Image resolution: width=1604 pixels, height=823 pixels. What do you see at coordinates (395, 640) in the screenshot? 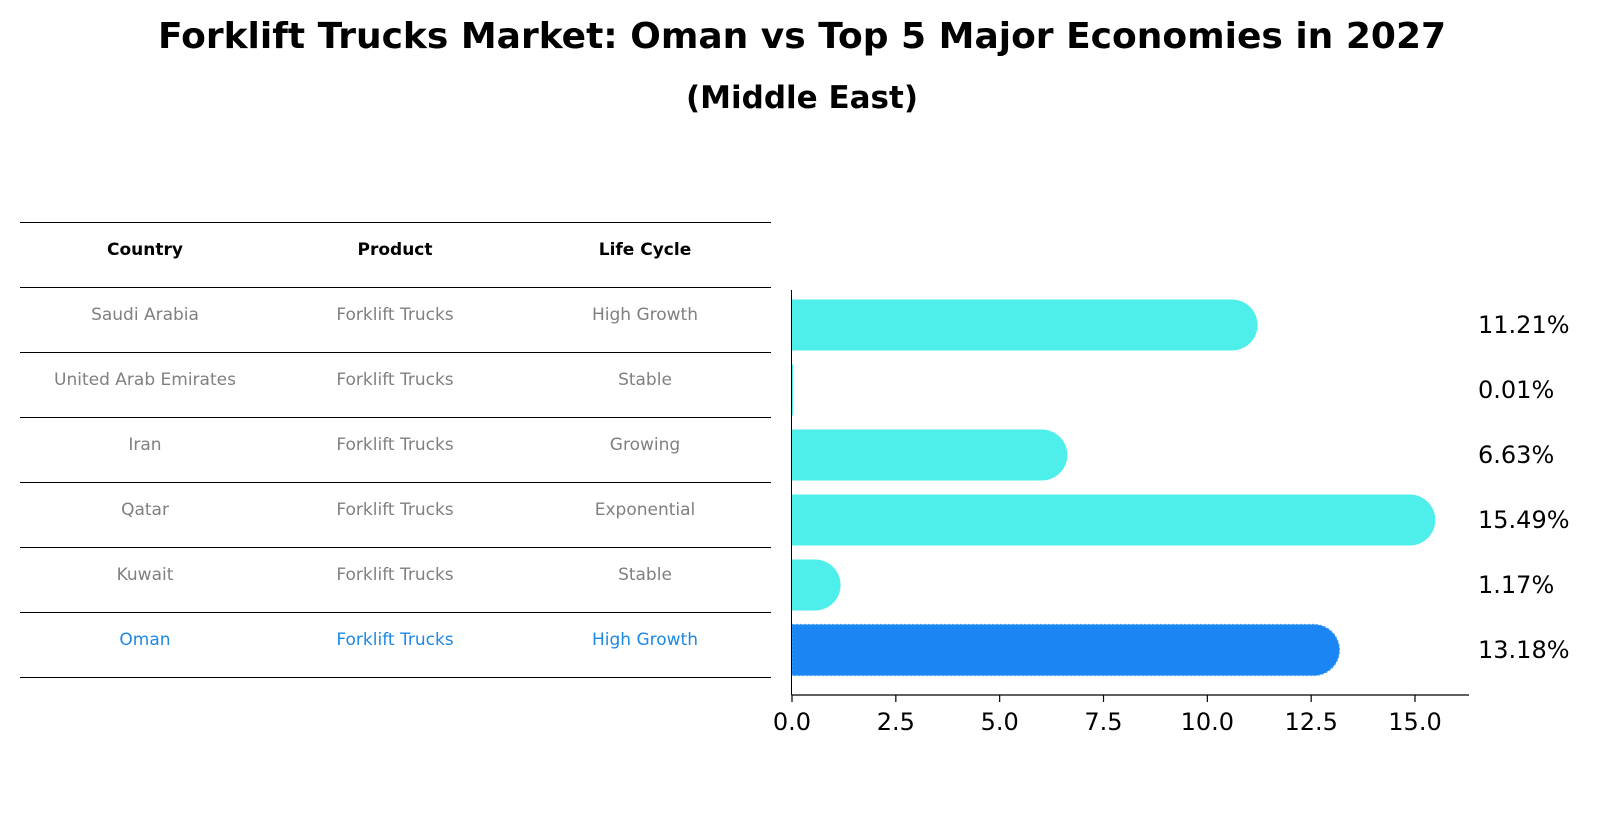
I see `cell-product-highlight: Forklift Trucks` at bounding box center [395, 640].